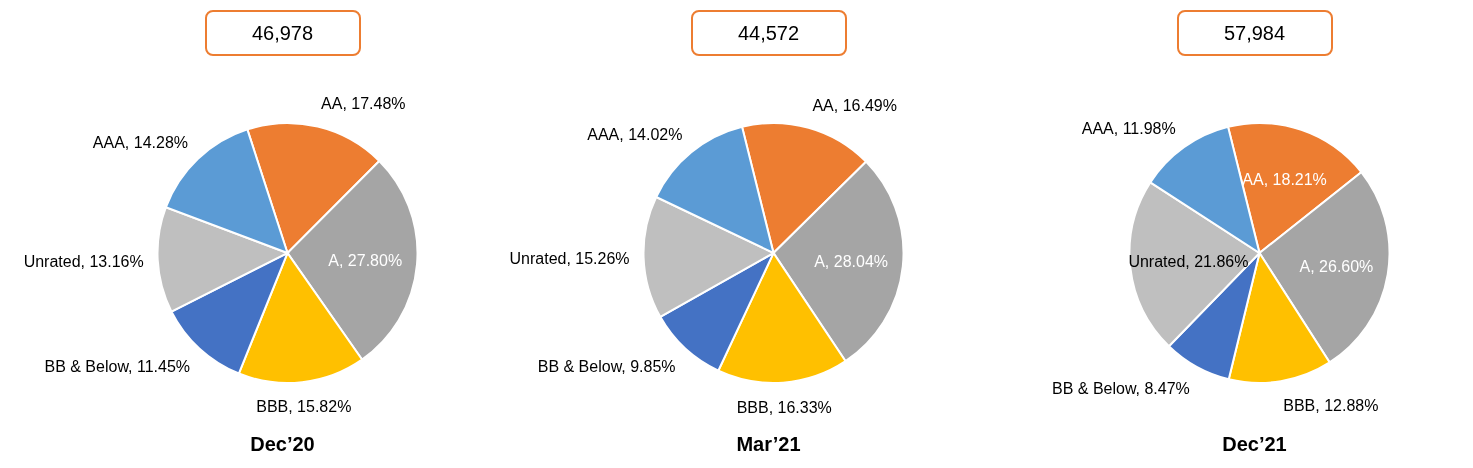 Image resolution: width=1473 pixels, height=468 pixels. What do you see at coordinates (1331, 405) in the screenshot?
I see `slice-label: BBB, 12.88%` at bounding box center [1331, 405].